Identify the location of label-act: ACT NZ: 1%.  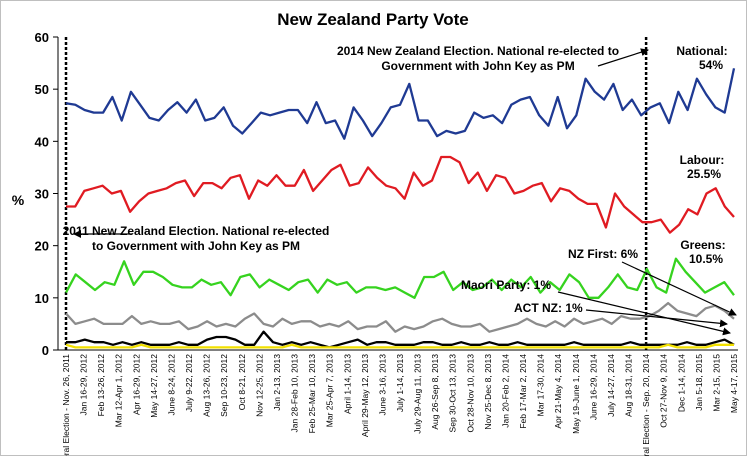
(621, 314).